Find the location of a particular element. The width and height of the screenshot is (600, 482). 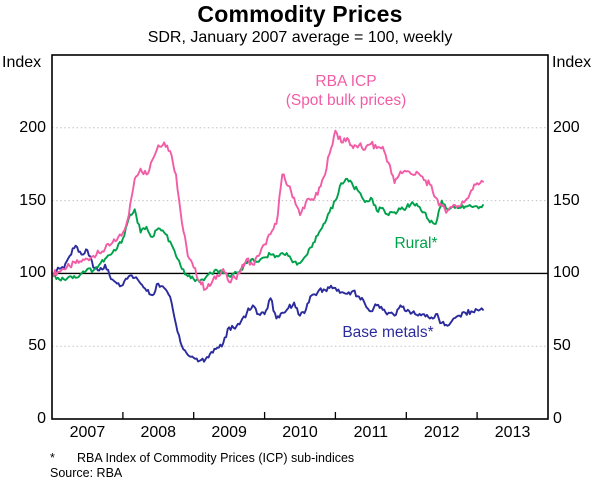

series-label-rba-icp: RBA ICP (Spot bulk prices) is located at coordinates (346, 91).